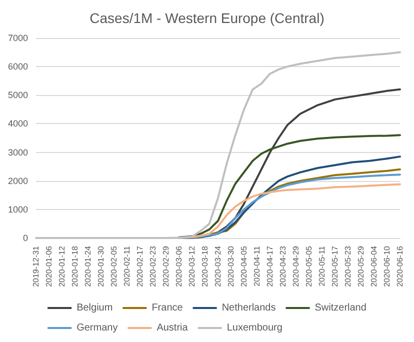  Describe the element at coordinates (400, 266) in the screenshot. I see `x-tick-label: 2020-06-16` at that location.